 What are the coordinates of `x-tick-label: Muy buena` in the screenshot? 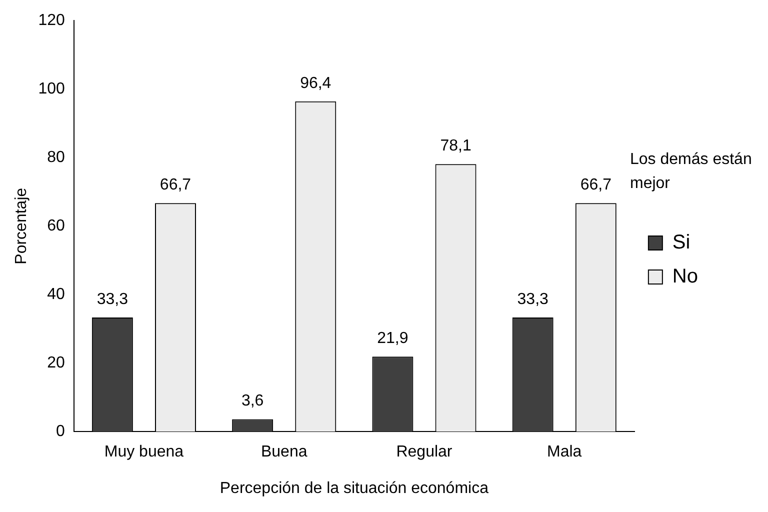 It's located at (144, 452).